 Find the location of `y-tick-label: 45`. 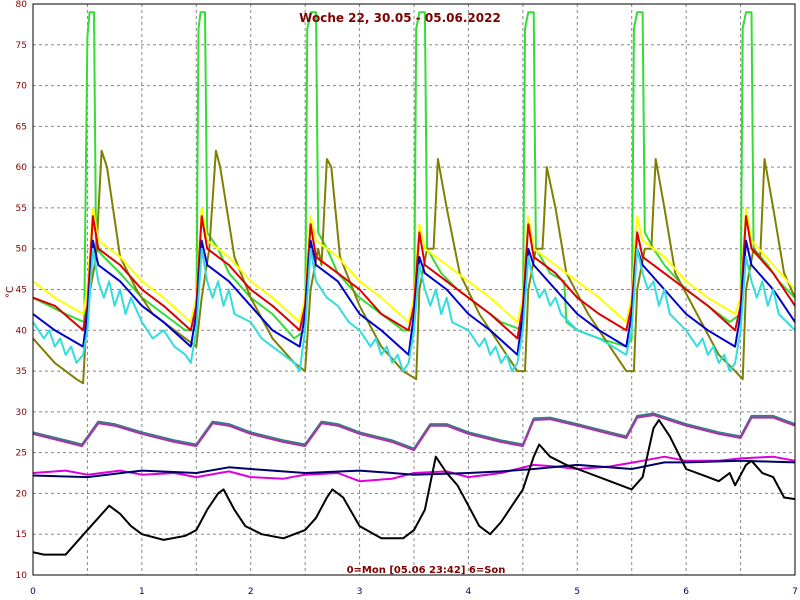

y-tick-label: 45 is located at coordinates (21, 291).